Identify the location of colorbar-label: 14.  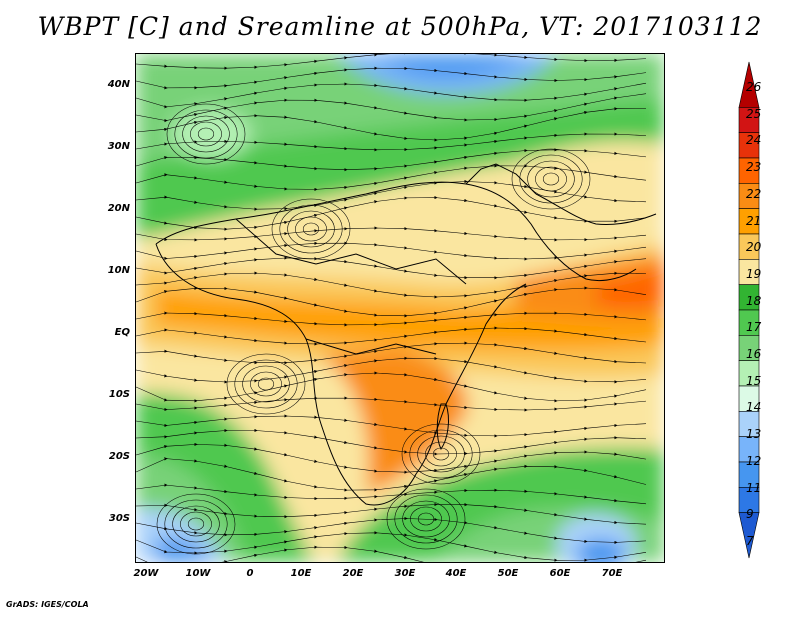
(754, 407).